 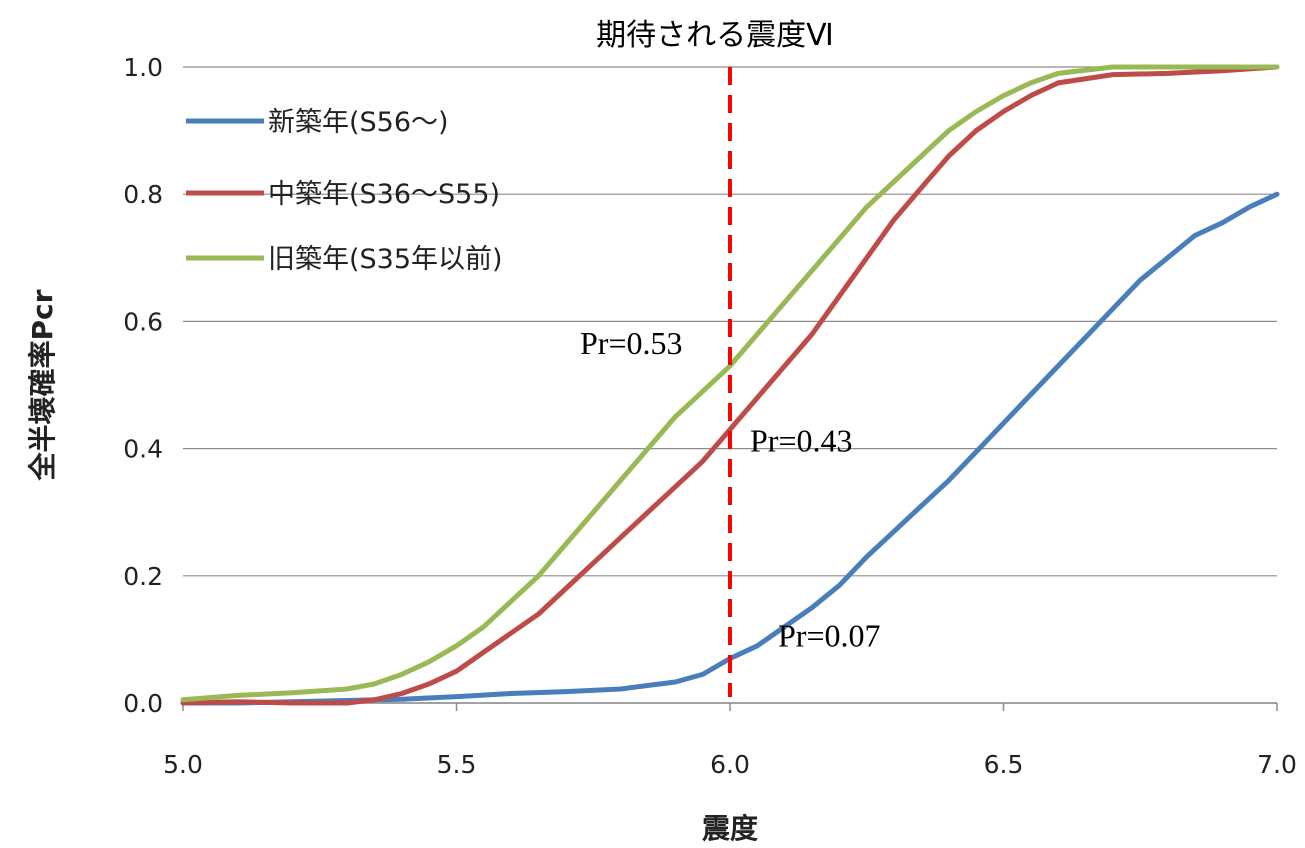 What do you see at coordinates (143, 385) in the screenshot?
I see `y-tick-labels: 0.0 0.2 0.4 0.6 0.8 1.0` at bounding box center [143, 385].